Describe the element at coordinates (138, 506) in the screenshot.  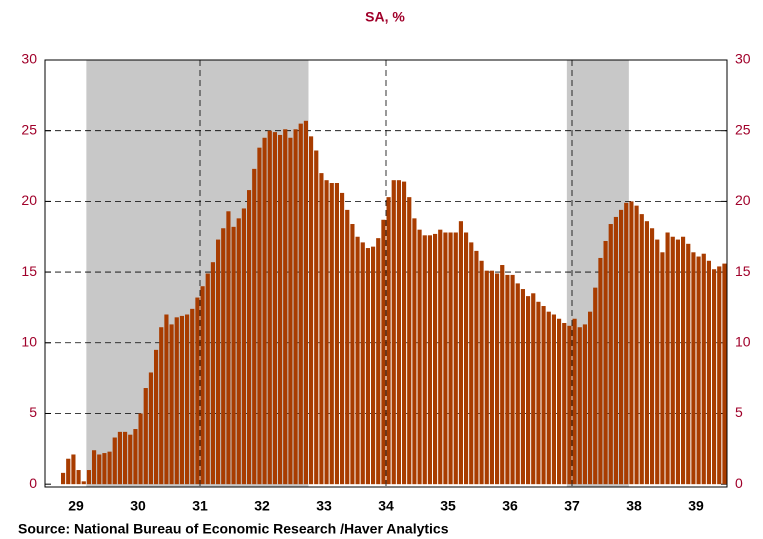
I see `x-tick-label: 30` at that location.